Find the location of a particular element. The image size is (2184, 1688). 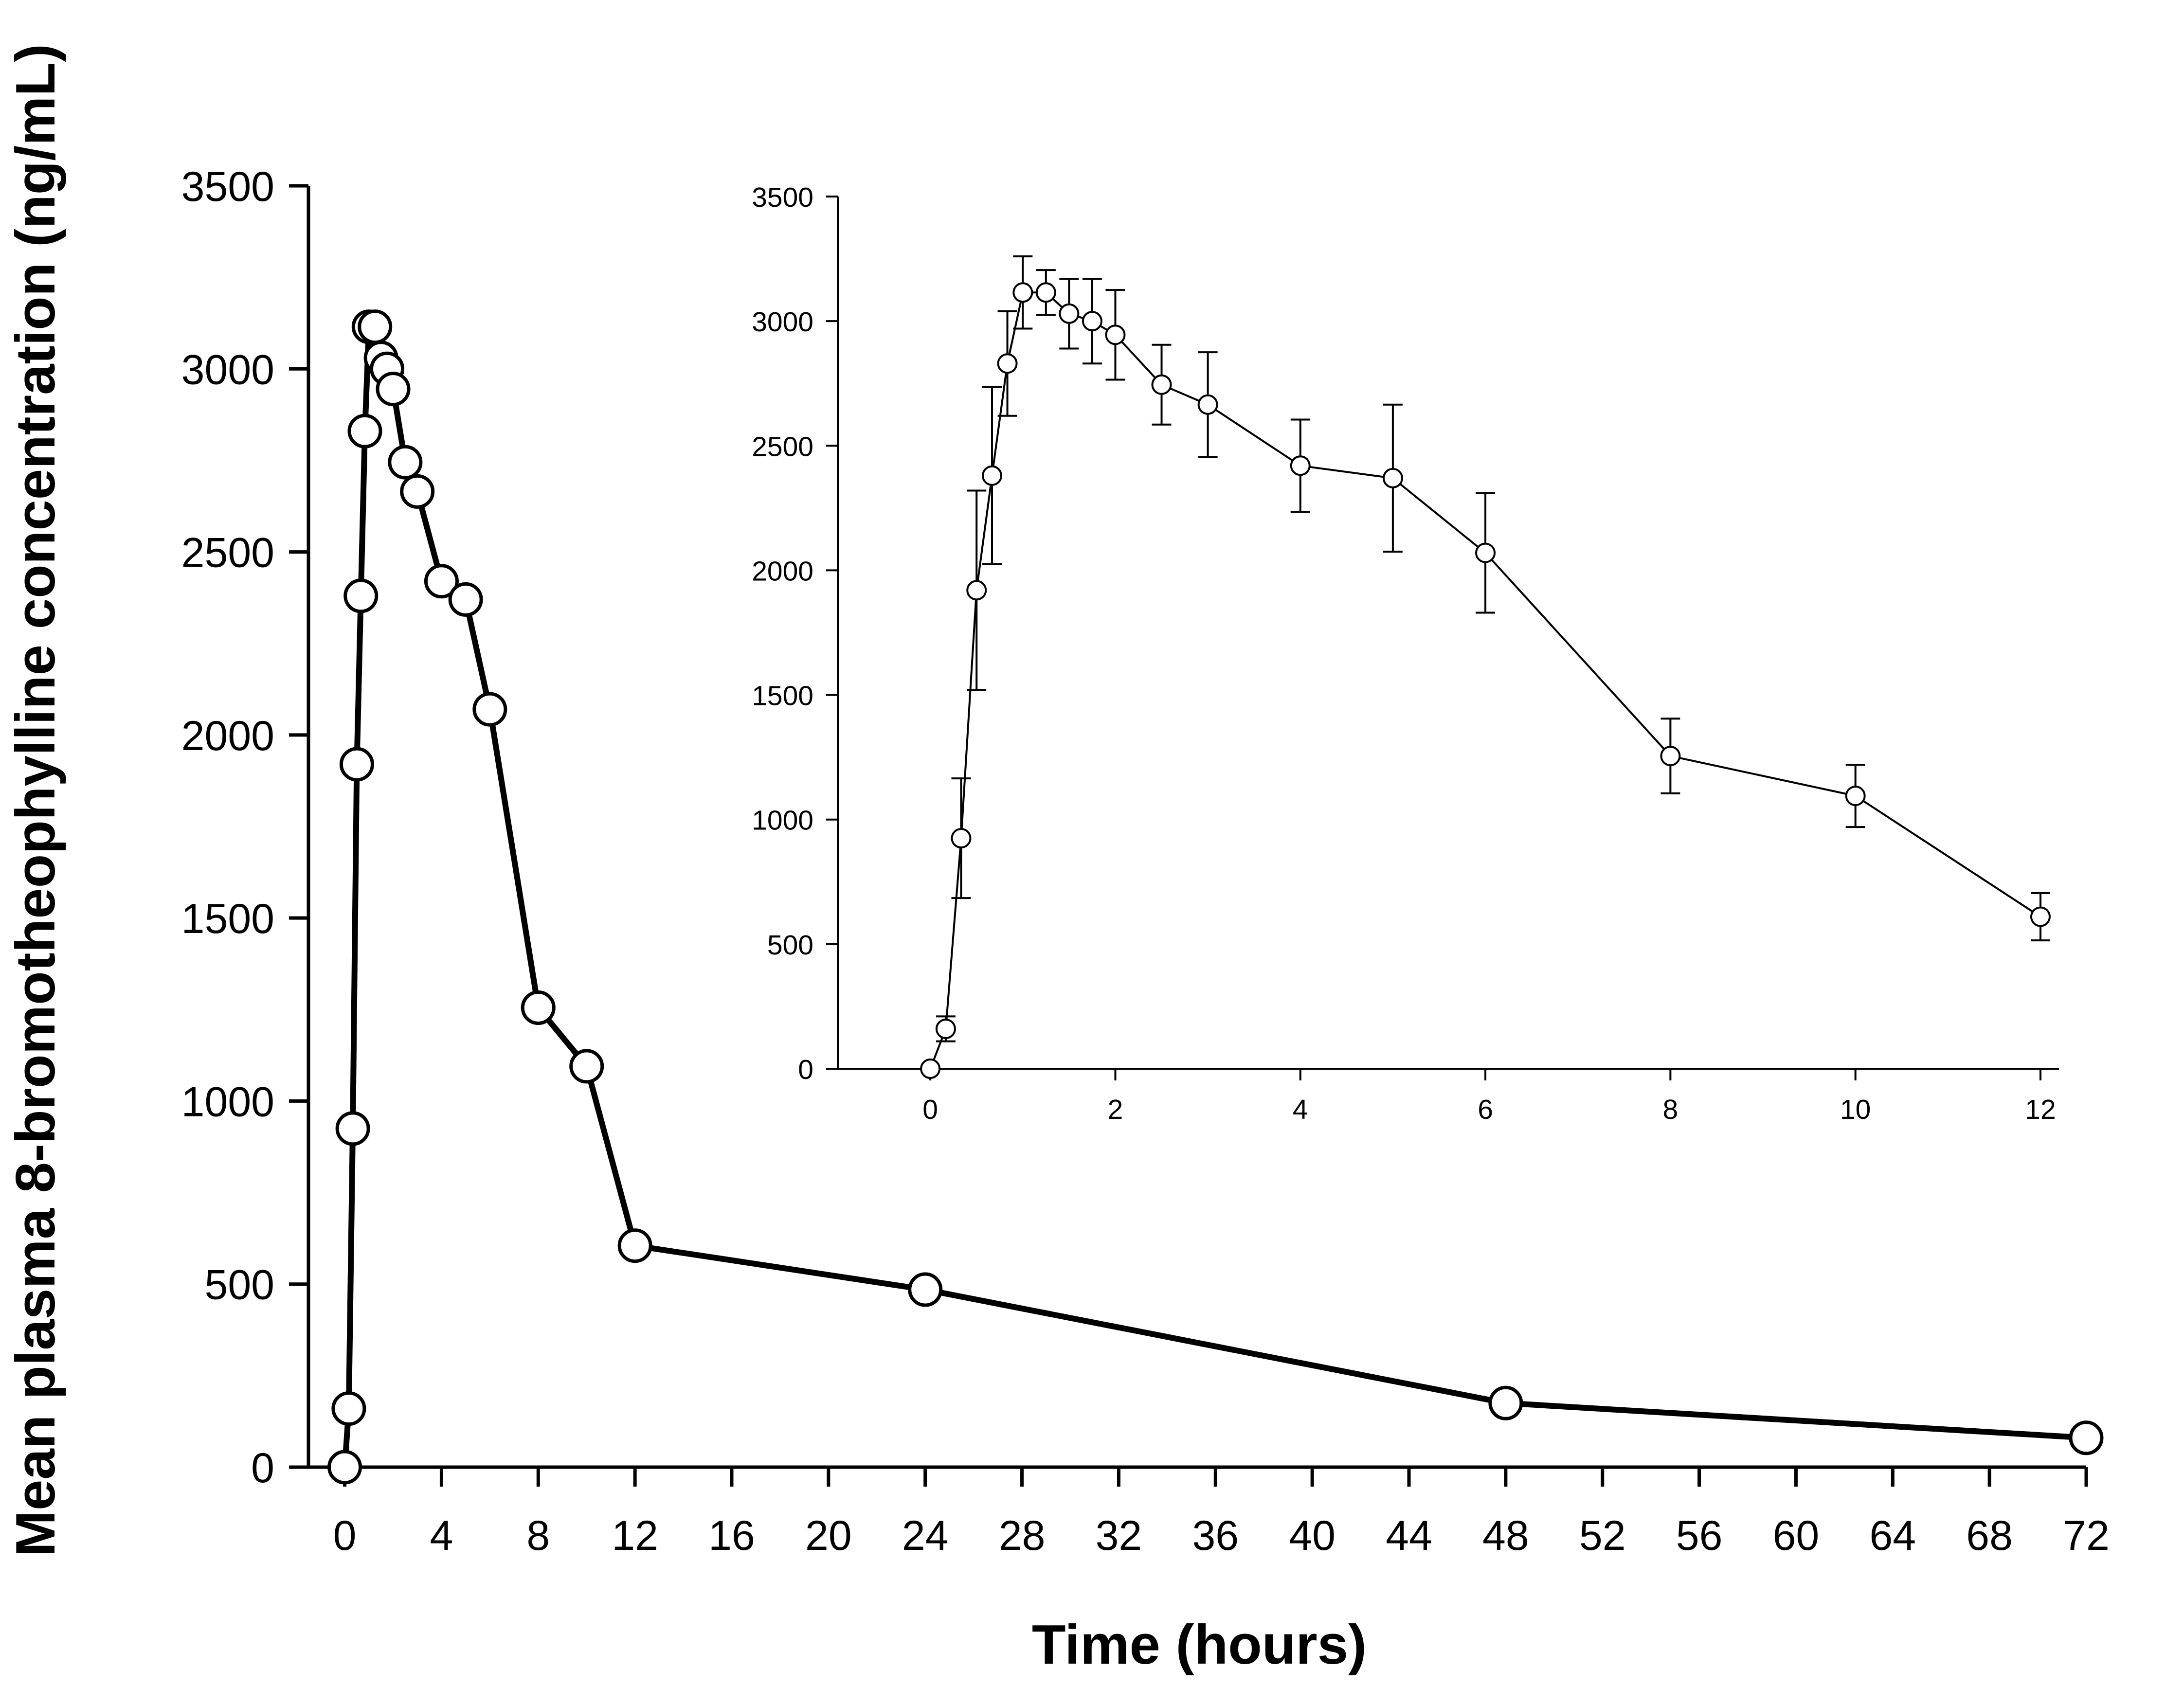

inset-x-tick-label: 8 is located at coordinates (1671, 1109).